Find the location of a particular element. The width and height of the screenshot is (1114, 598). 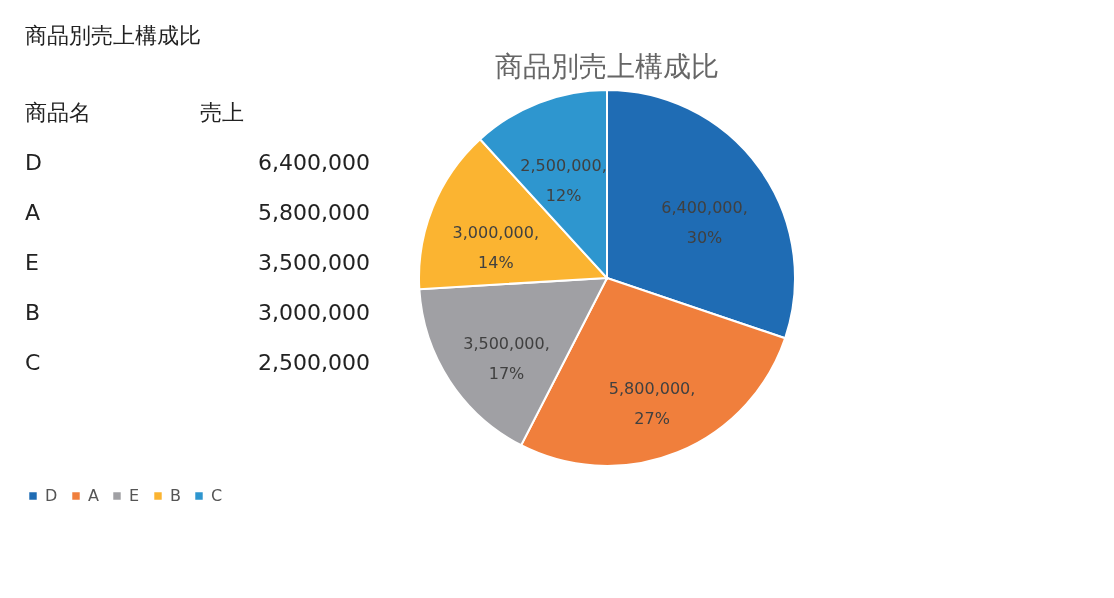

text: C is located at coordinates (33, 362).